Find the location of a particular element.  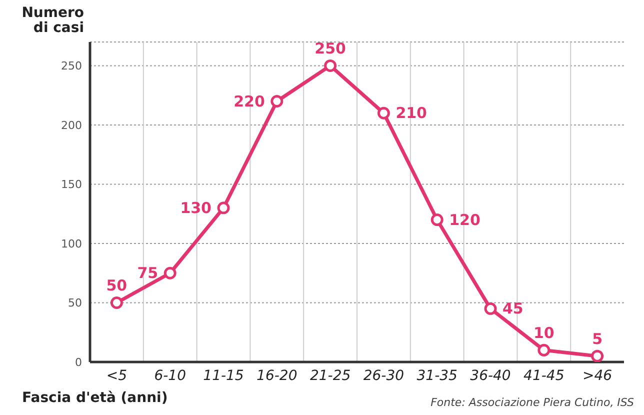

y-tick-label: 100 is located at coordinates (71, 243).